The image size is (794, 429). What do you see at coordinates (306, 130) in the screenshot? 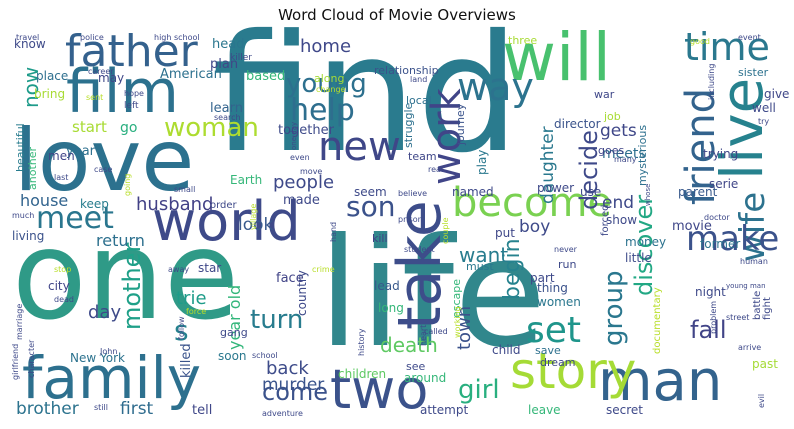
I see `word-together: together` at bounding box center [306, 130].